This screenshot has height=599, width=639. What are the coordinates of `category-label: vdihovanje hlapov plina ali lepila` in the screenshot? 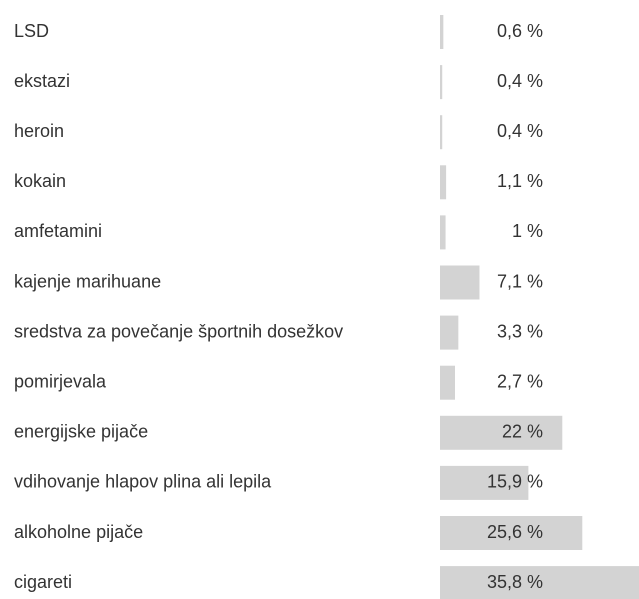 It's located at (143, 482).